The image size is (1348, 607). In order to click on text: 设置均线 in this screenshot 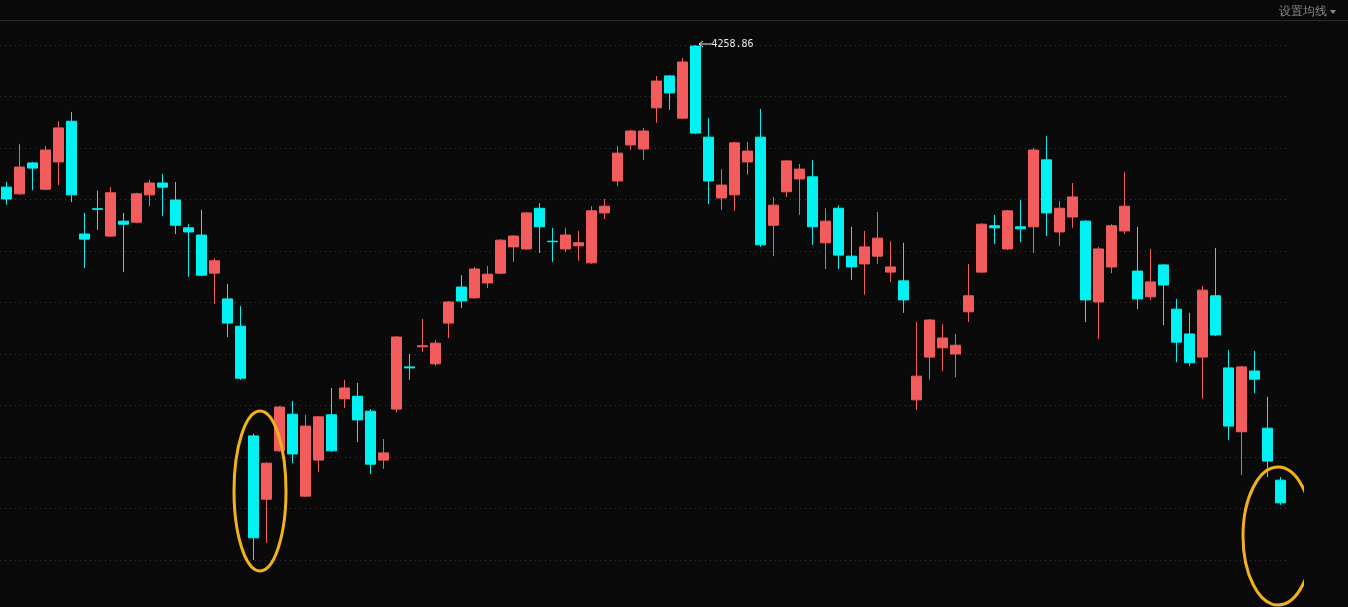, I will do `click(1303, 11)`.